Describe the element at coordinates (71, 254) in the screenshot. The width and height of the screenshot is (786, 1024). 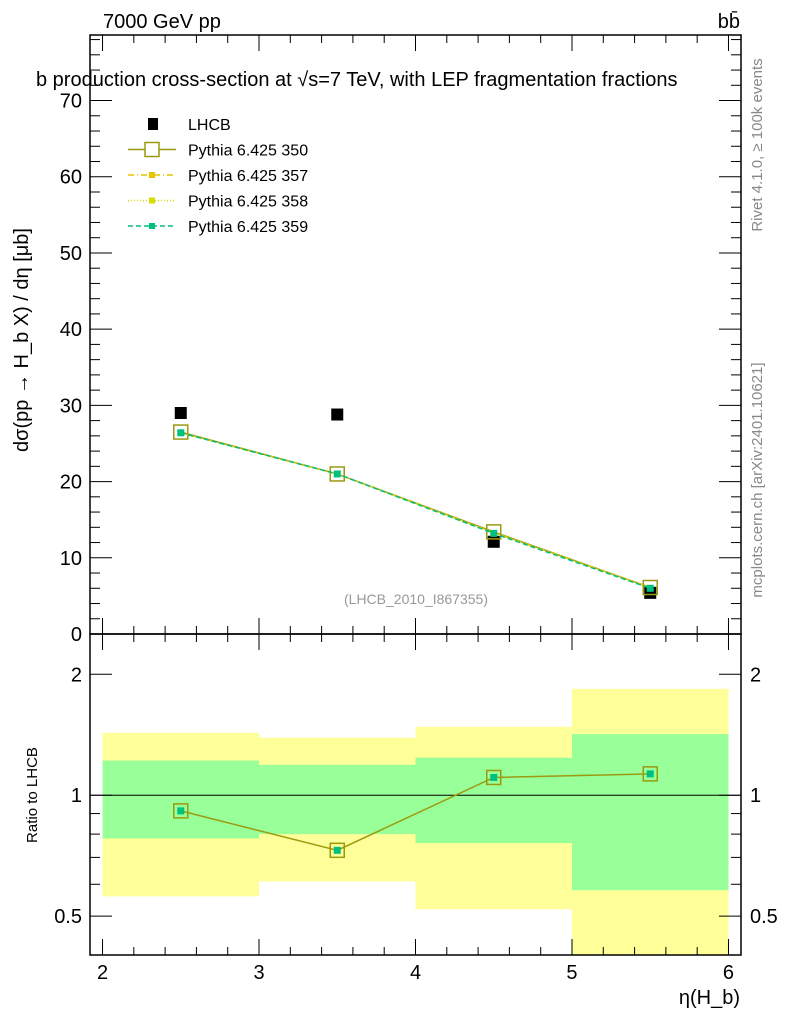
I see `y-tick-label: 50` at that location.